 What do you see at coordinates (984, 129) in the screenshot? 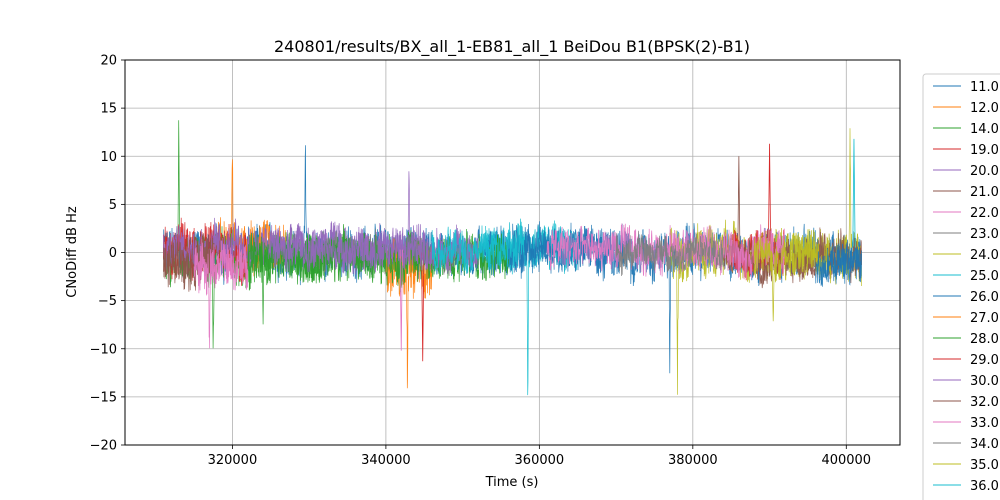
I see `legend-label: 14.0` at bounding box center [984, 129].